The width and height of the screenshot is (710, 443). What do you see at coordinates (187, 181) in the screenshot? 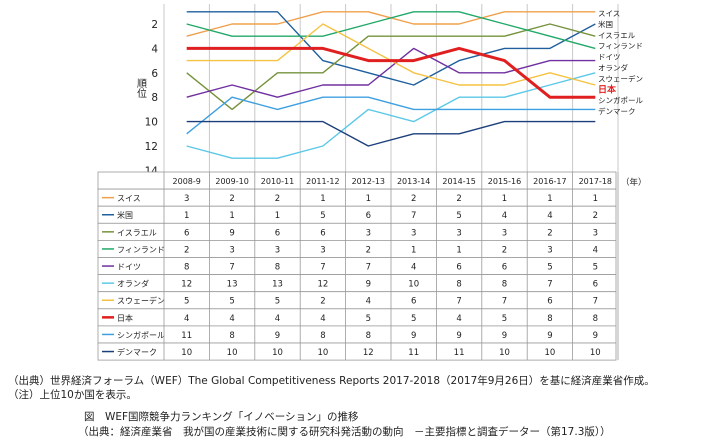
I see `column-header: 2008-9` at bounding box center [187, 181].